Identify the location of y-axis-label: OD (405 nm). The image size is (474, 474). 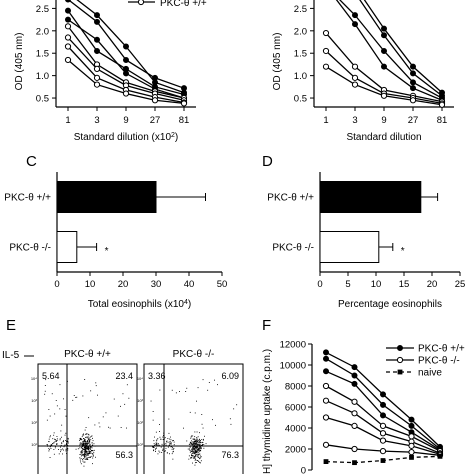
(277, 62).